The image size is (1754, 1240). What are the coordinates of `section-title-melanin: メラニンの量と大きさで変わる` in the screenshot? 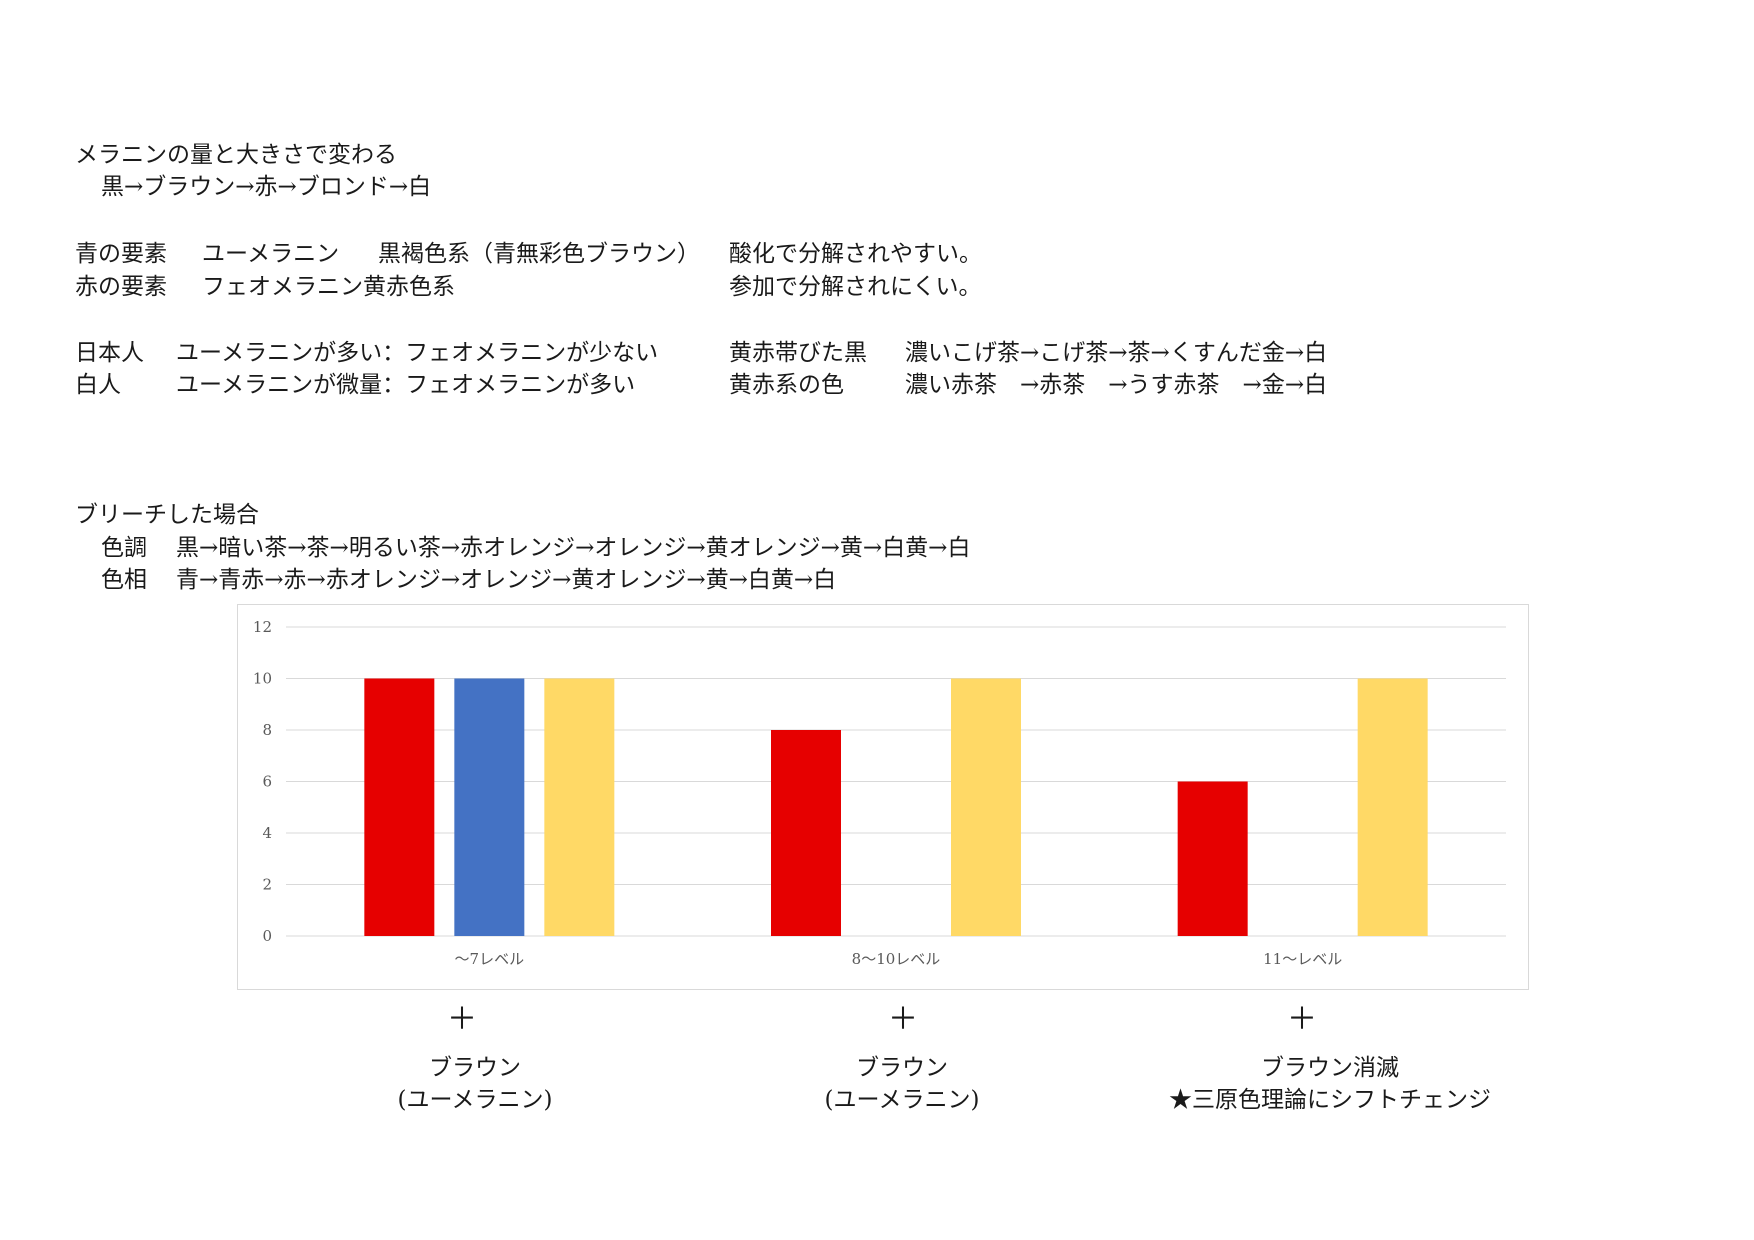 It's located at (236, 155).